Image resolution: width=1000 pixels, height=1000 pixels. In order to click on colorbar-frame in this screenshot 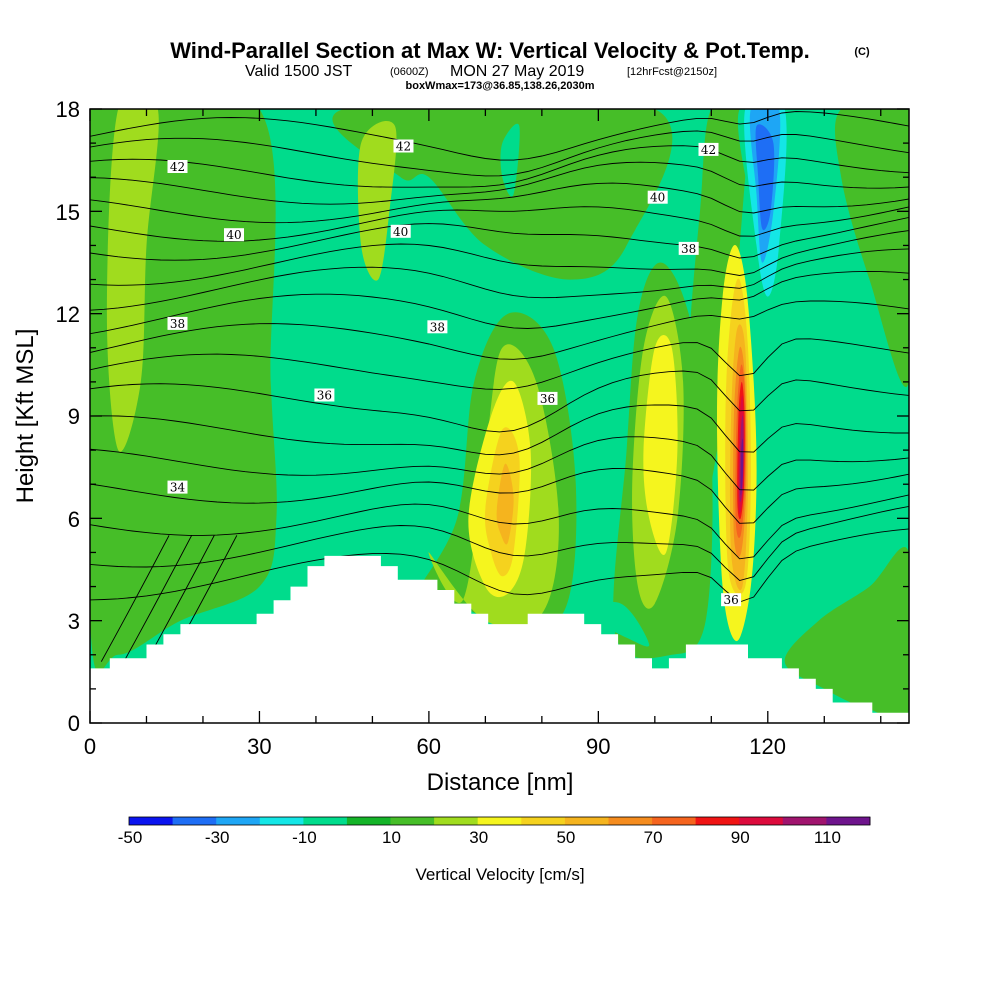, I will do `click(499, 821)`.